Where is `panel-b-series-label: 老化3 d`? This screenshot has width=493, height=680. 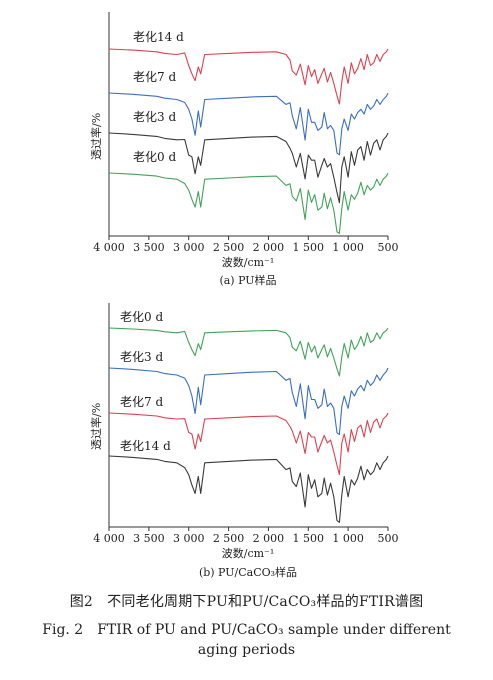
panel-b-series-label: 老化3 d is located at coordinates (141, 357).